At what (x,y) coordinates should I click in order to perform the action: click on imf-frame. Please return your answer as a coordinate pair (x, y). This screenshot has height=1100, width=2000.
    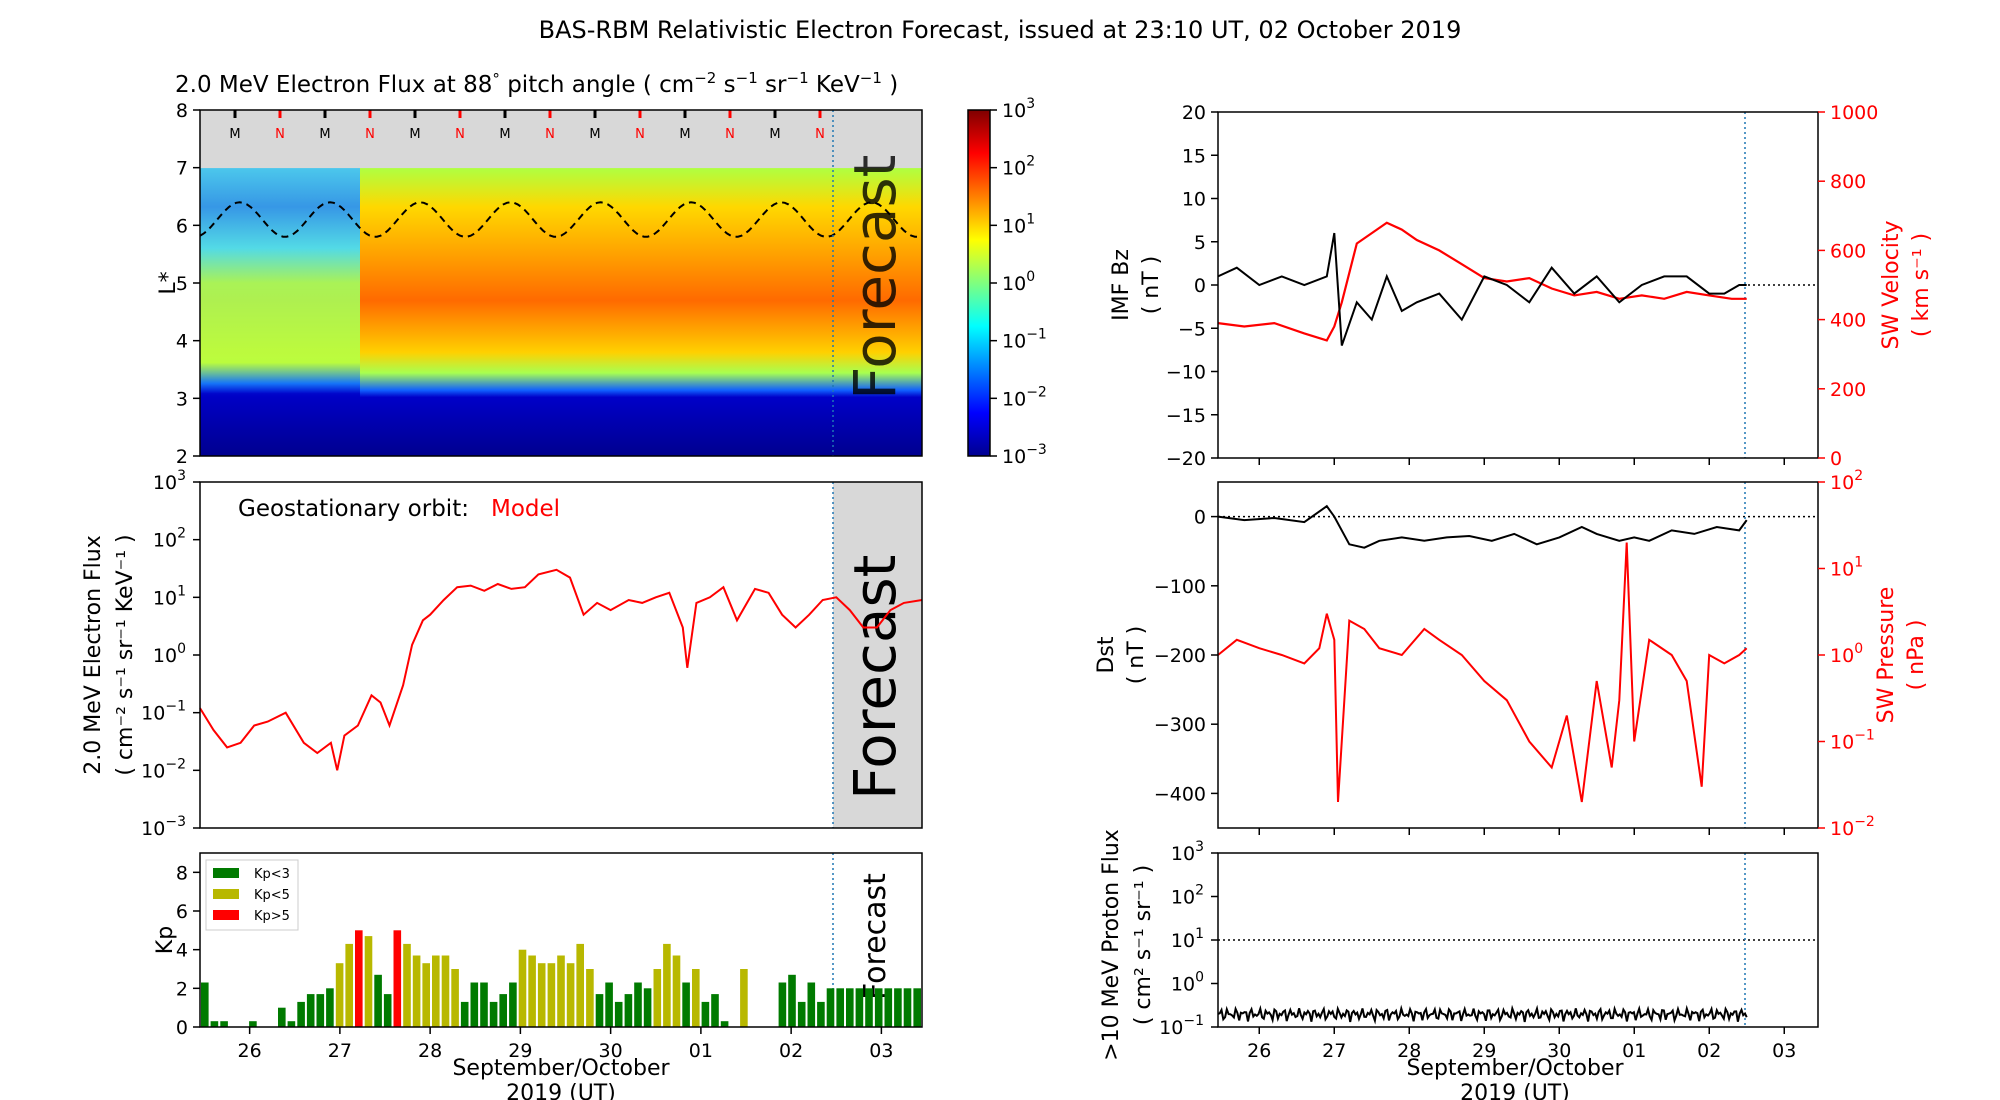
    Looking at the image, I should click on (1518, 285).